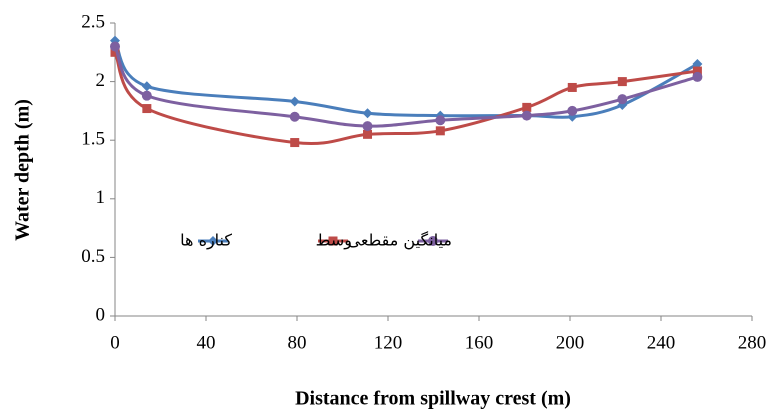 The height and width of the screenshot is (415, 777). Describe the element at coordinates (93, 139) in the screenshot. I see `y-tick-label: 1.5` at that location.